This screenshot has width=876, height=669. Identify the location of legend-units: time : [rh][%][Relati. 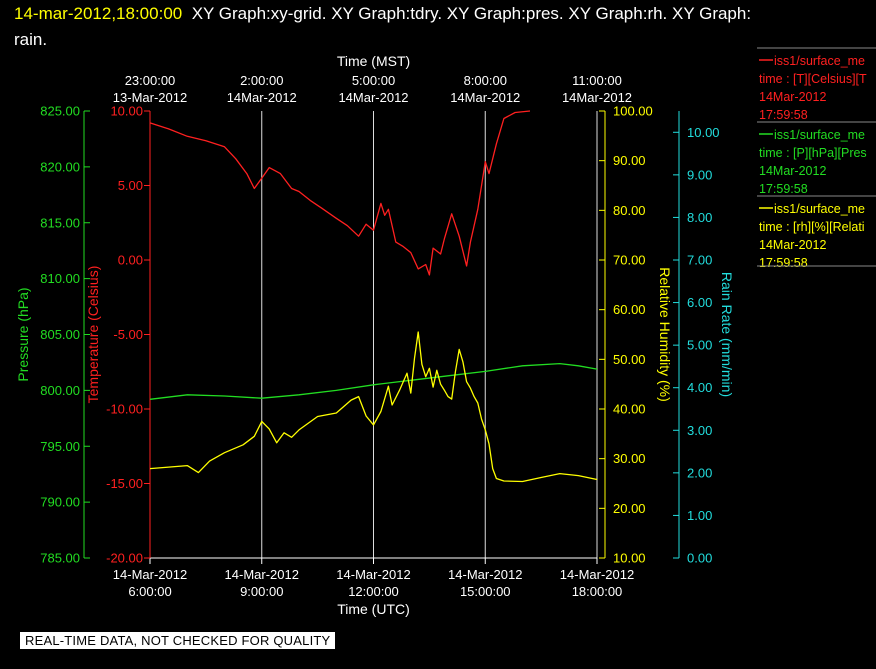
(812, 227).